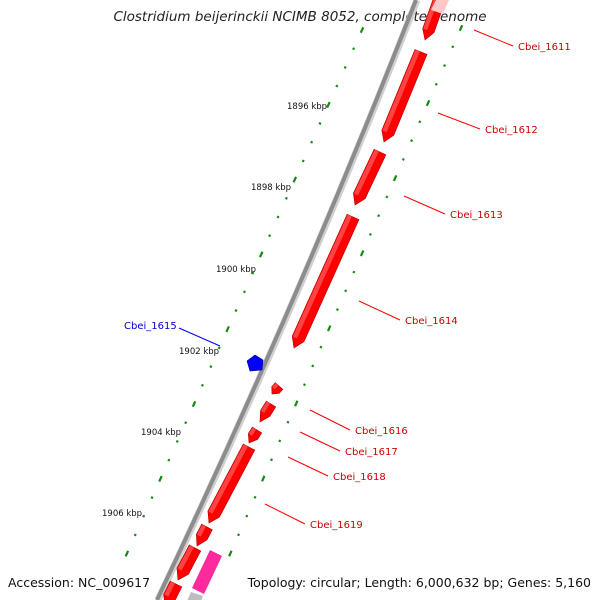  Describe the element at coordinates (207, 572) in the screenshot. I see `other-feature-pink` at that location.